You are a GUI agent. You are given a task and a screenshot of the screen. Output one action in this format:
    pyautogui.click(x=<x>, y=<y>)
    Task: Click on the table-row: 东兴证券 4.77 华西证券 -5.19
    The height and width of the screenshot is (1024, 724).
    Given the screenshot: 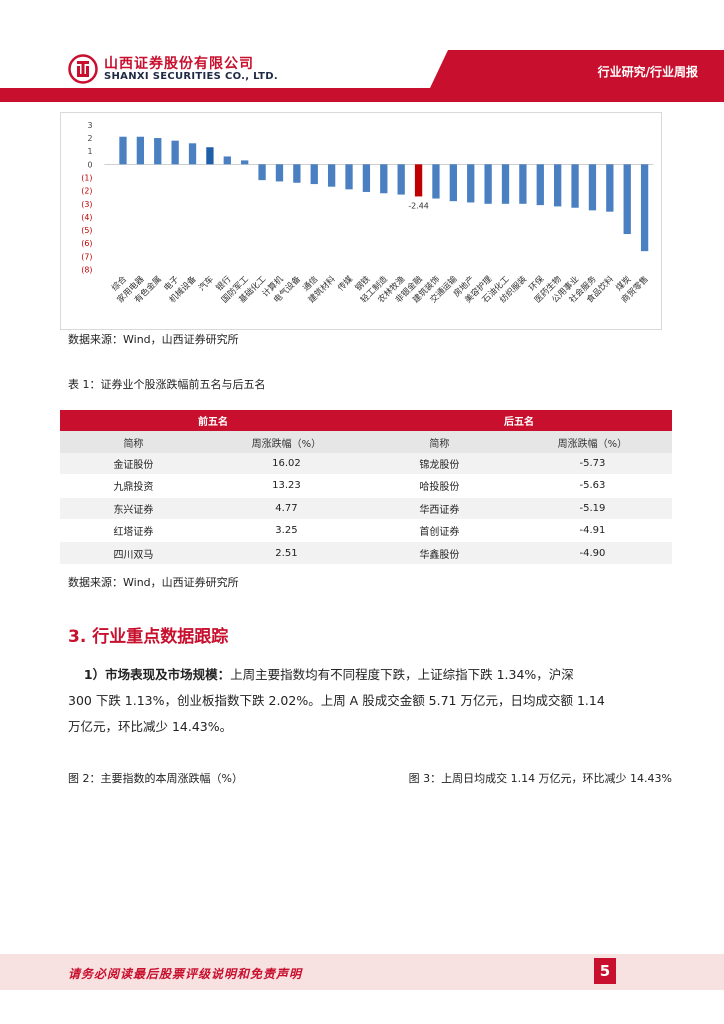 What is the action you would take?
    pyautogui.click(x=366, y=508)
    